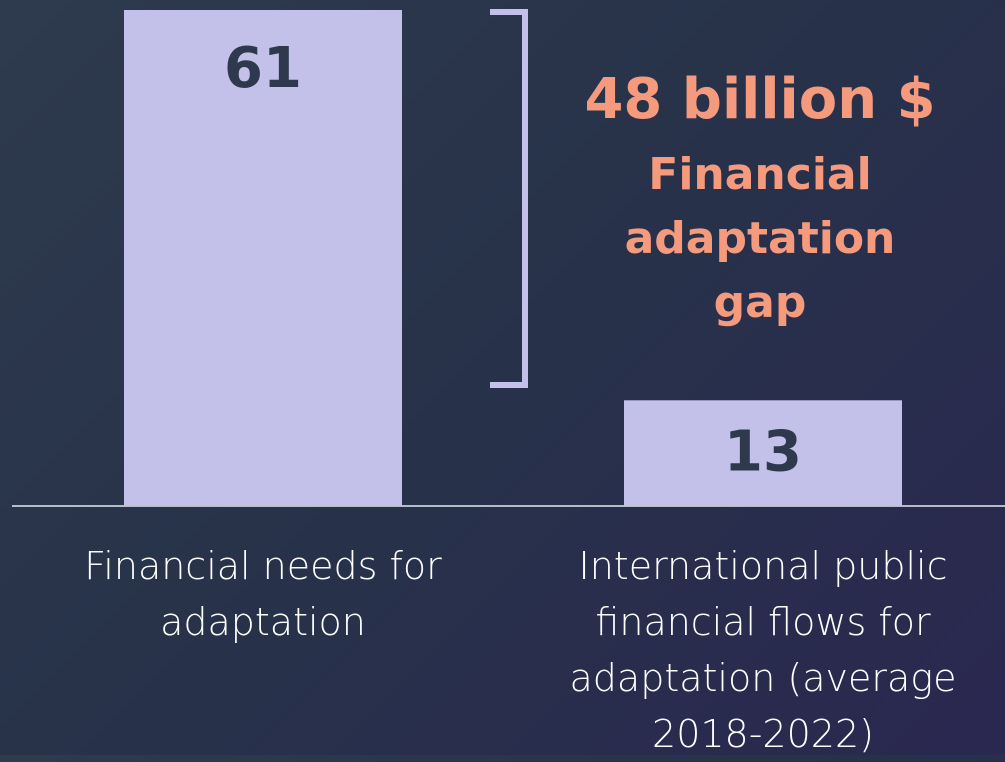 The width and height of the screenshot is (1005, 762). What do you see at coordinates (263, 68) in the screenshot?
I see `value-label: 61` at bounding box center [263, 68].